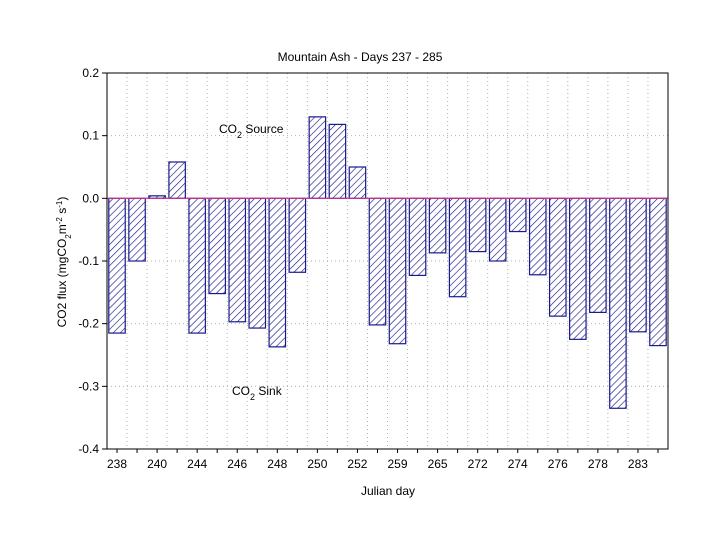  Describe the element at coordinates (88, 449) in the screenshot. I see `y-tick-label: -0.4` at that location.